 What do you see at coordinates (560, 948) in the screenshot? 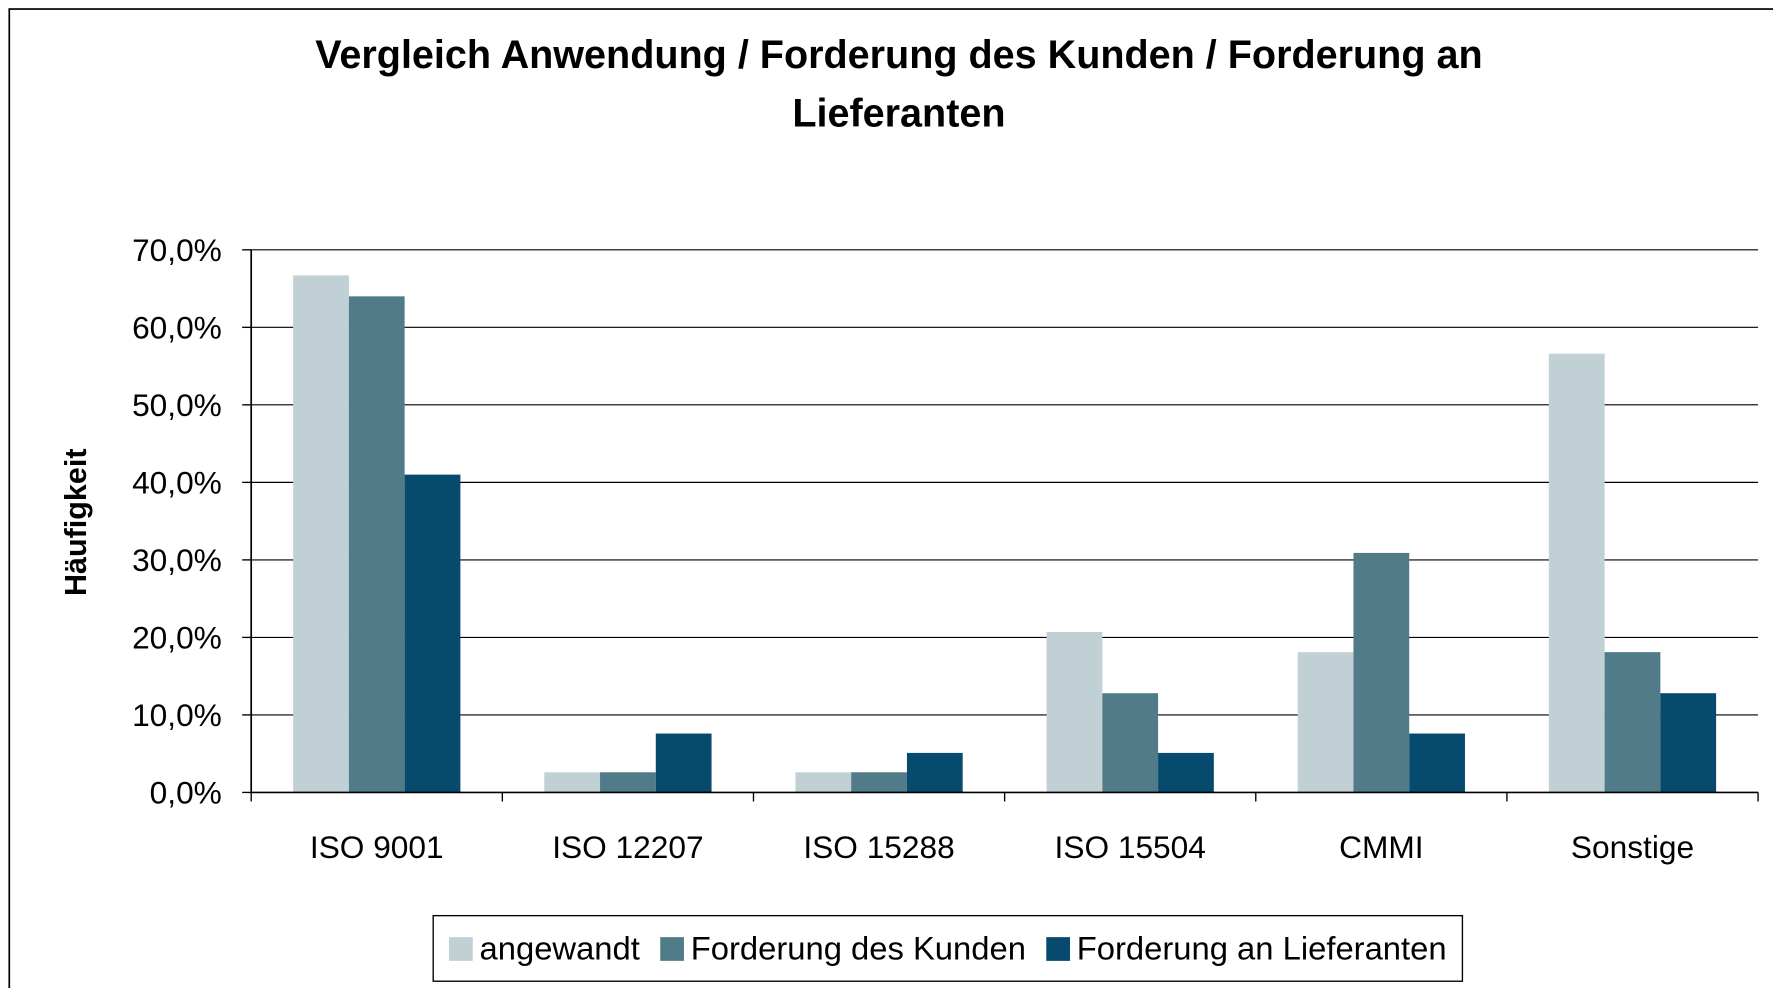
I see `legend-label: angewandt` at bounding box center [560, 948].